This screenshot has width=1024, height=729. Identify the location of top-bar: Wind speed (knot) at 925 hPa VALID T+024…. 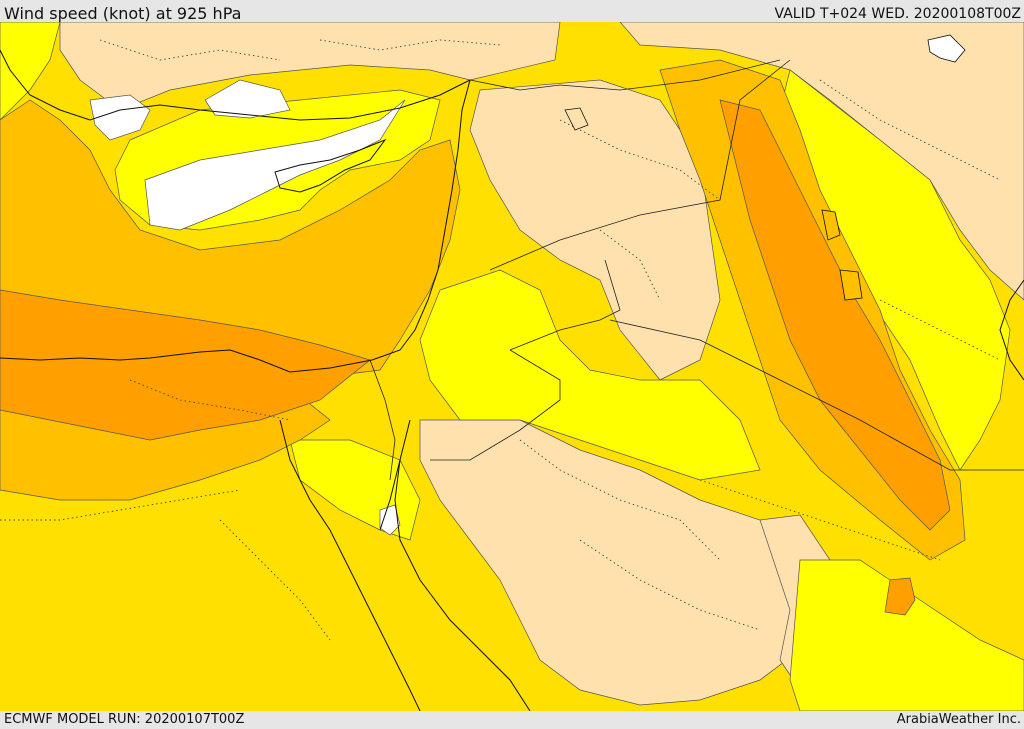
(512, 11).